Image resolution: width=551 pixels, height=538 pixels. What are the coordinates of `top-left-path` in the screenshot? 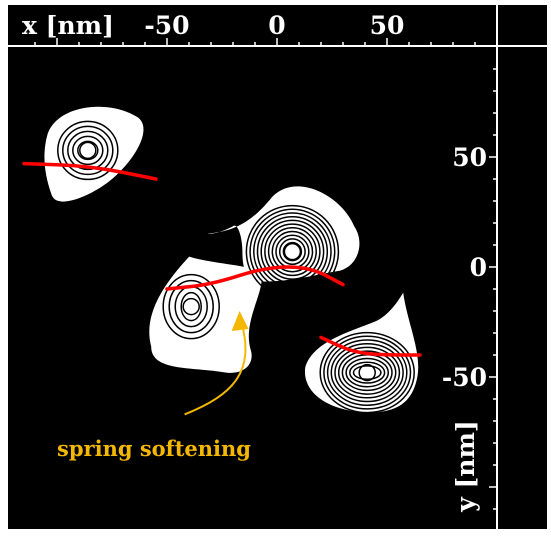 It's located at (90, 171).